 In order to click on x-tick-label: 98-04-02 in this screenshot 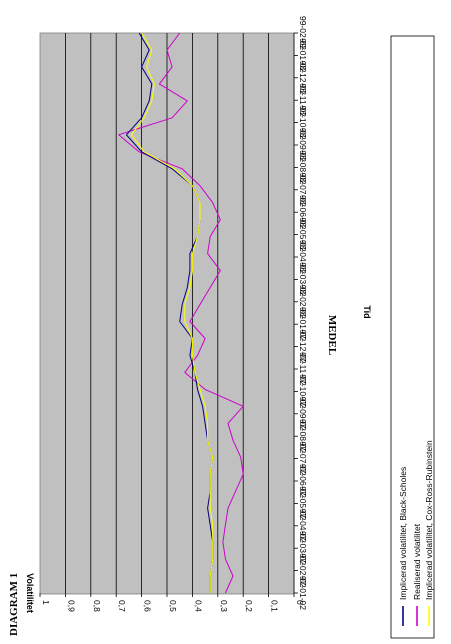, I will do `click(303, 257)`.